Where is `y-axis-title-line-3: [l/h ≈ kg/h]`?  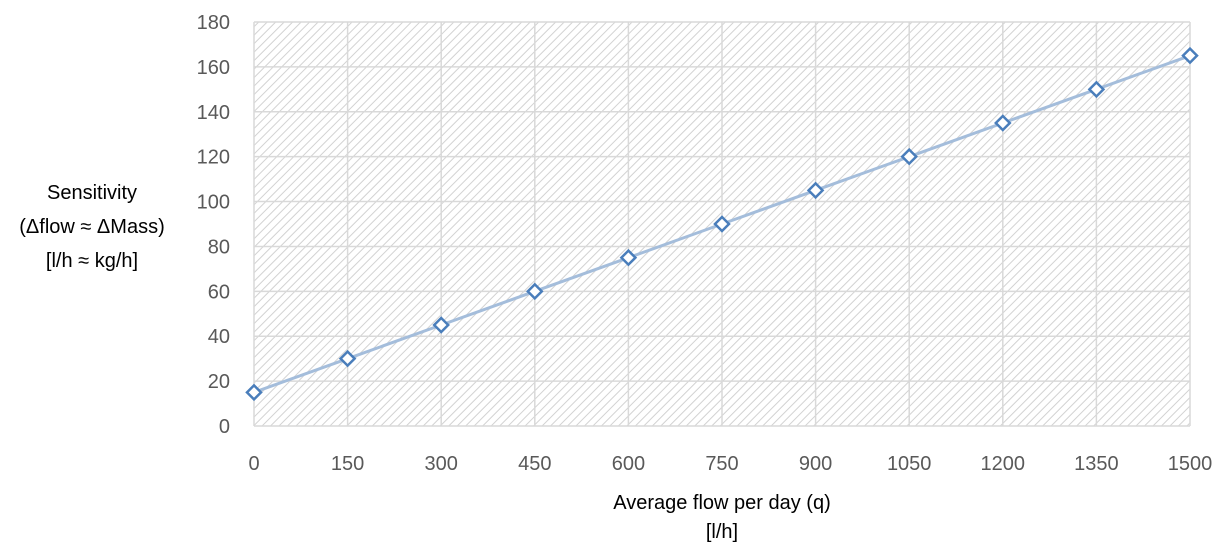 y-axis-title-line-3: [l/h ≈ kg/h] is located at coordinates (92, 261).